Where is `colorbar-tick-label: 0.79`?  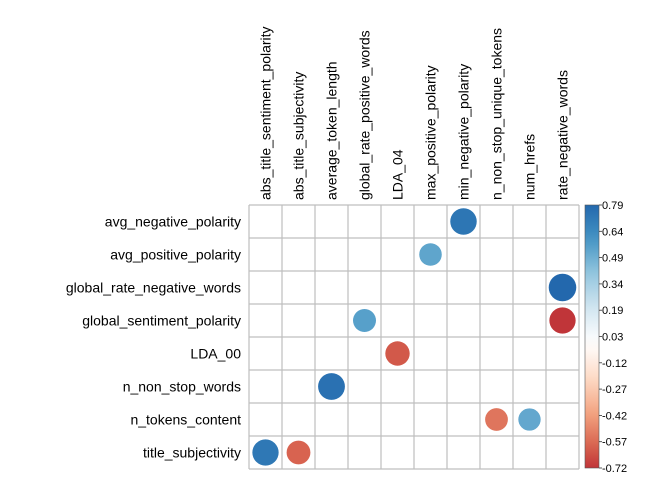 colorbar-tick-label: 0.79 is located at coordinates (612, 206).